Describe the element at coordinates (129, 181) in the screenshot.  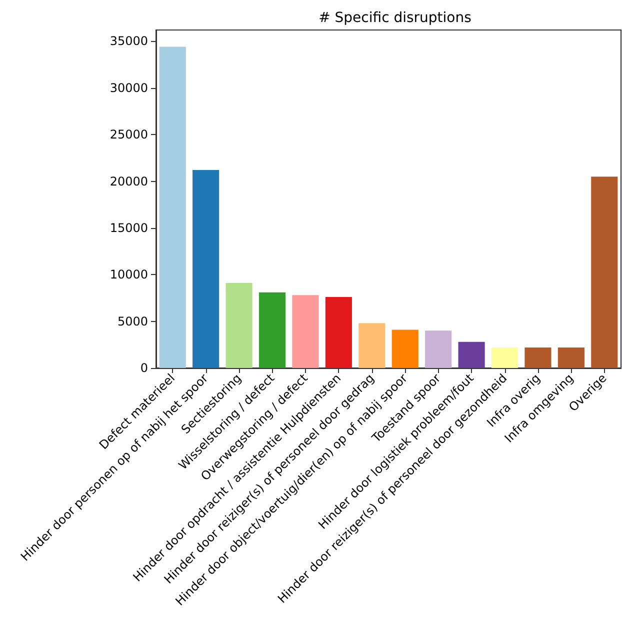
I see `y-tick-label: 20000` at that location.